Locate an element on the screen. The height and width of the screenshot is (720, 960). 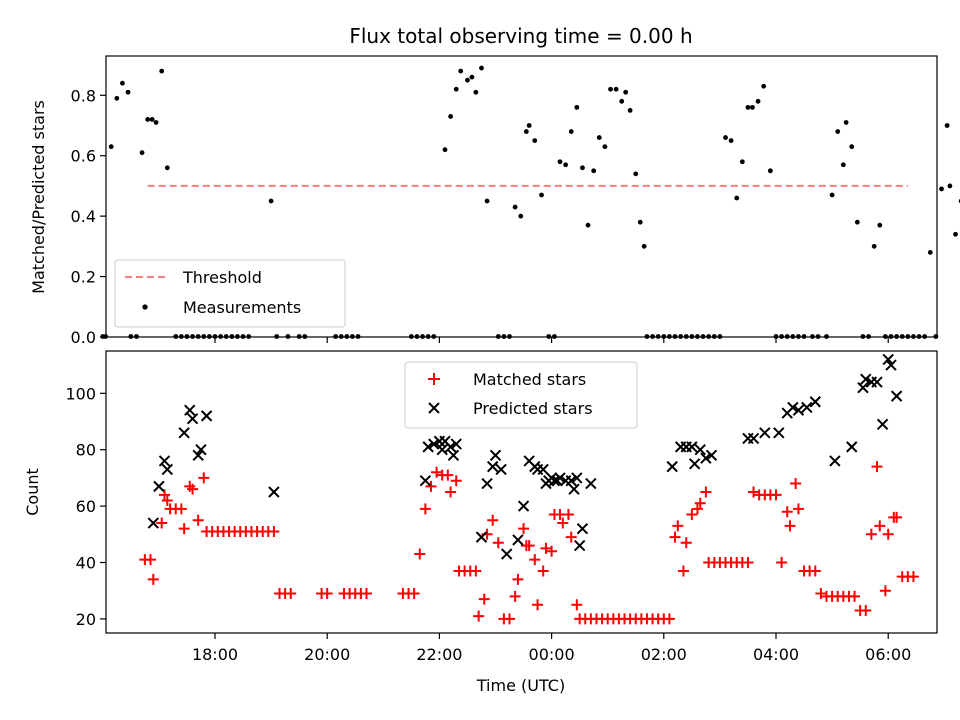
bottom-legend: Matched stars Predicted stars is located at coordinates (521, 395).